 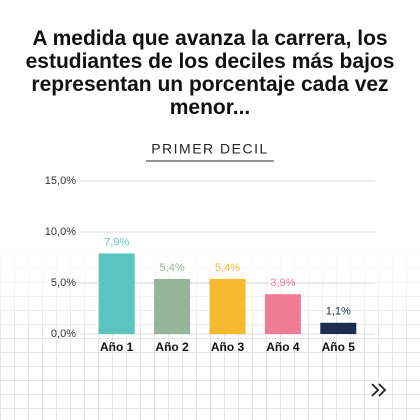 What do you see at coordinates (338, 312) in the screenshot?
I see `value-label: 1,1%` at bounding box center [338, 312].